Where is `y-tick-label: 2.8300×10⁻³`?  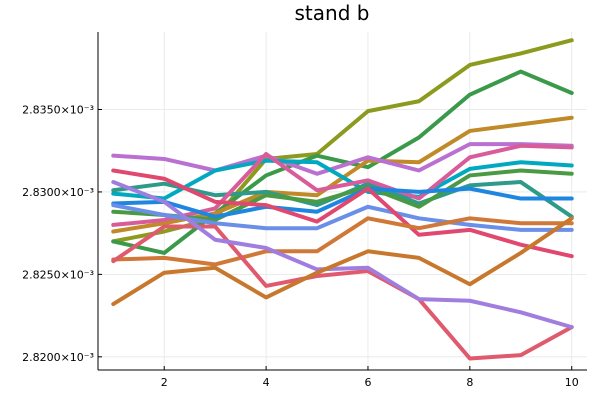
y-tick-label: 2.8300×10⁻³ is located at coordinates (58, 192).